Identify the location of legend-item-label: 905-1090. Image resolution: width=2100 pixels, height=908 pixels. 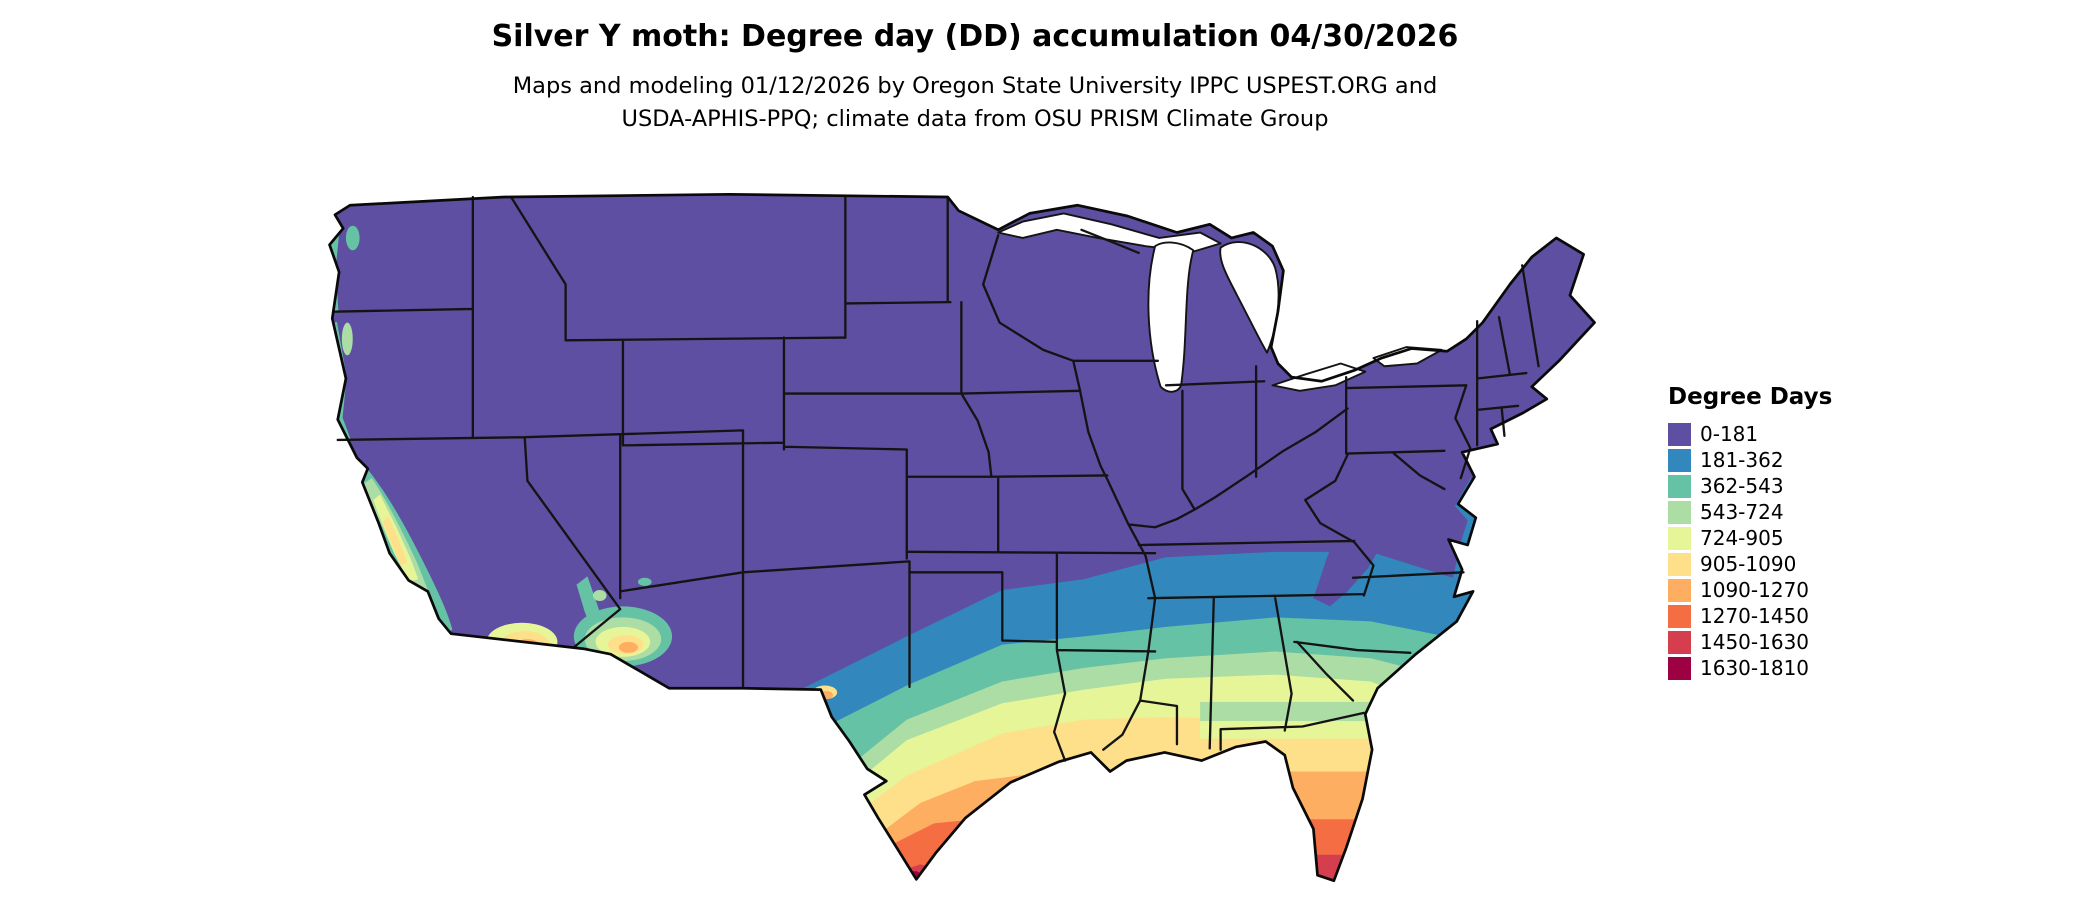
(1748, 564).